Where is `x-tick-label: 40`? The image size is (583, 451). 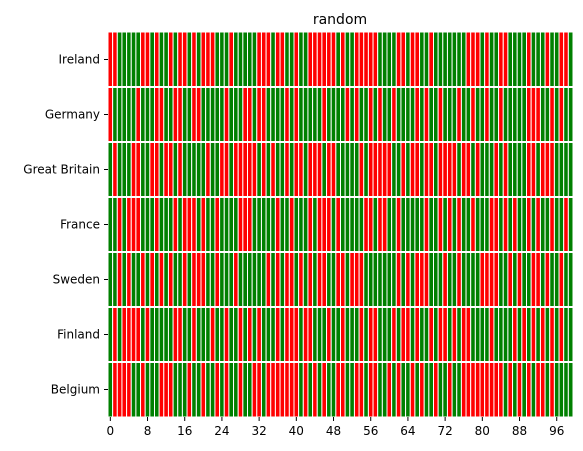
x-tick-label: 40 is located at coordinates (296, 431).